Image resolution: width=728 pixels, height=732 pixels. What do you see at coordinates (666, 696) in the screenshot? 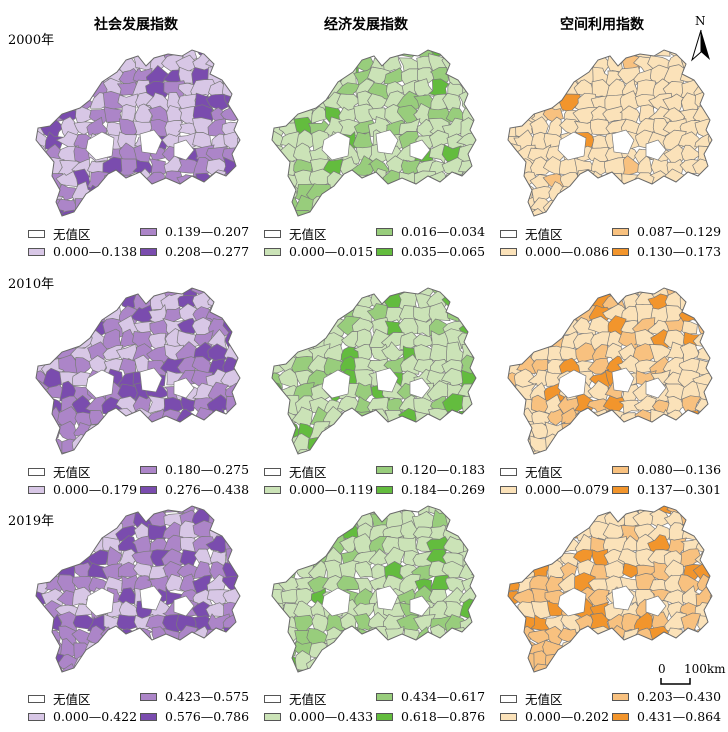
I see `legend-class-2: 0.203—0.430` at bounding box center [666, 696].